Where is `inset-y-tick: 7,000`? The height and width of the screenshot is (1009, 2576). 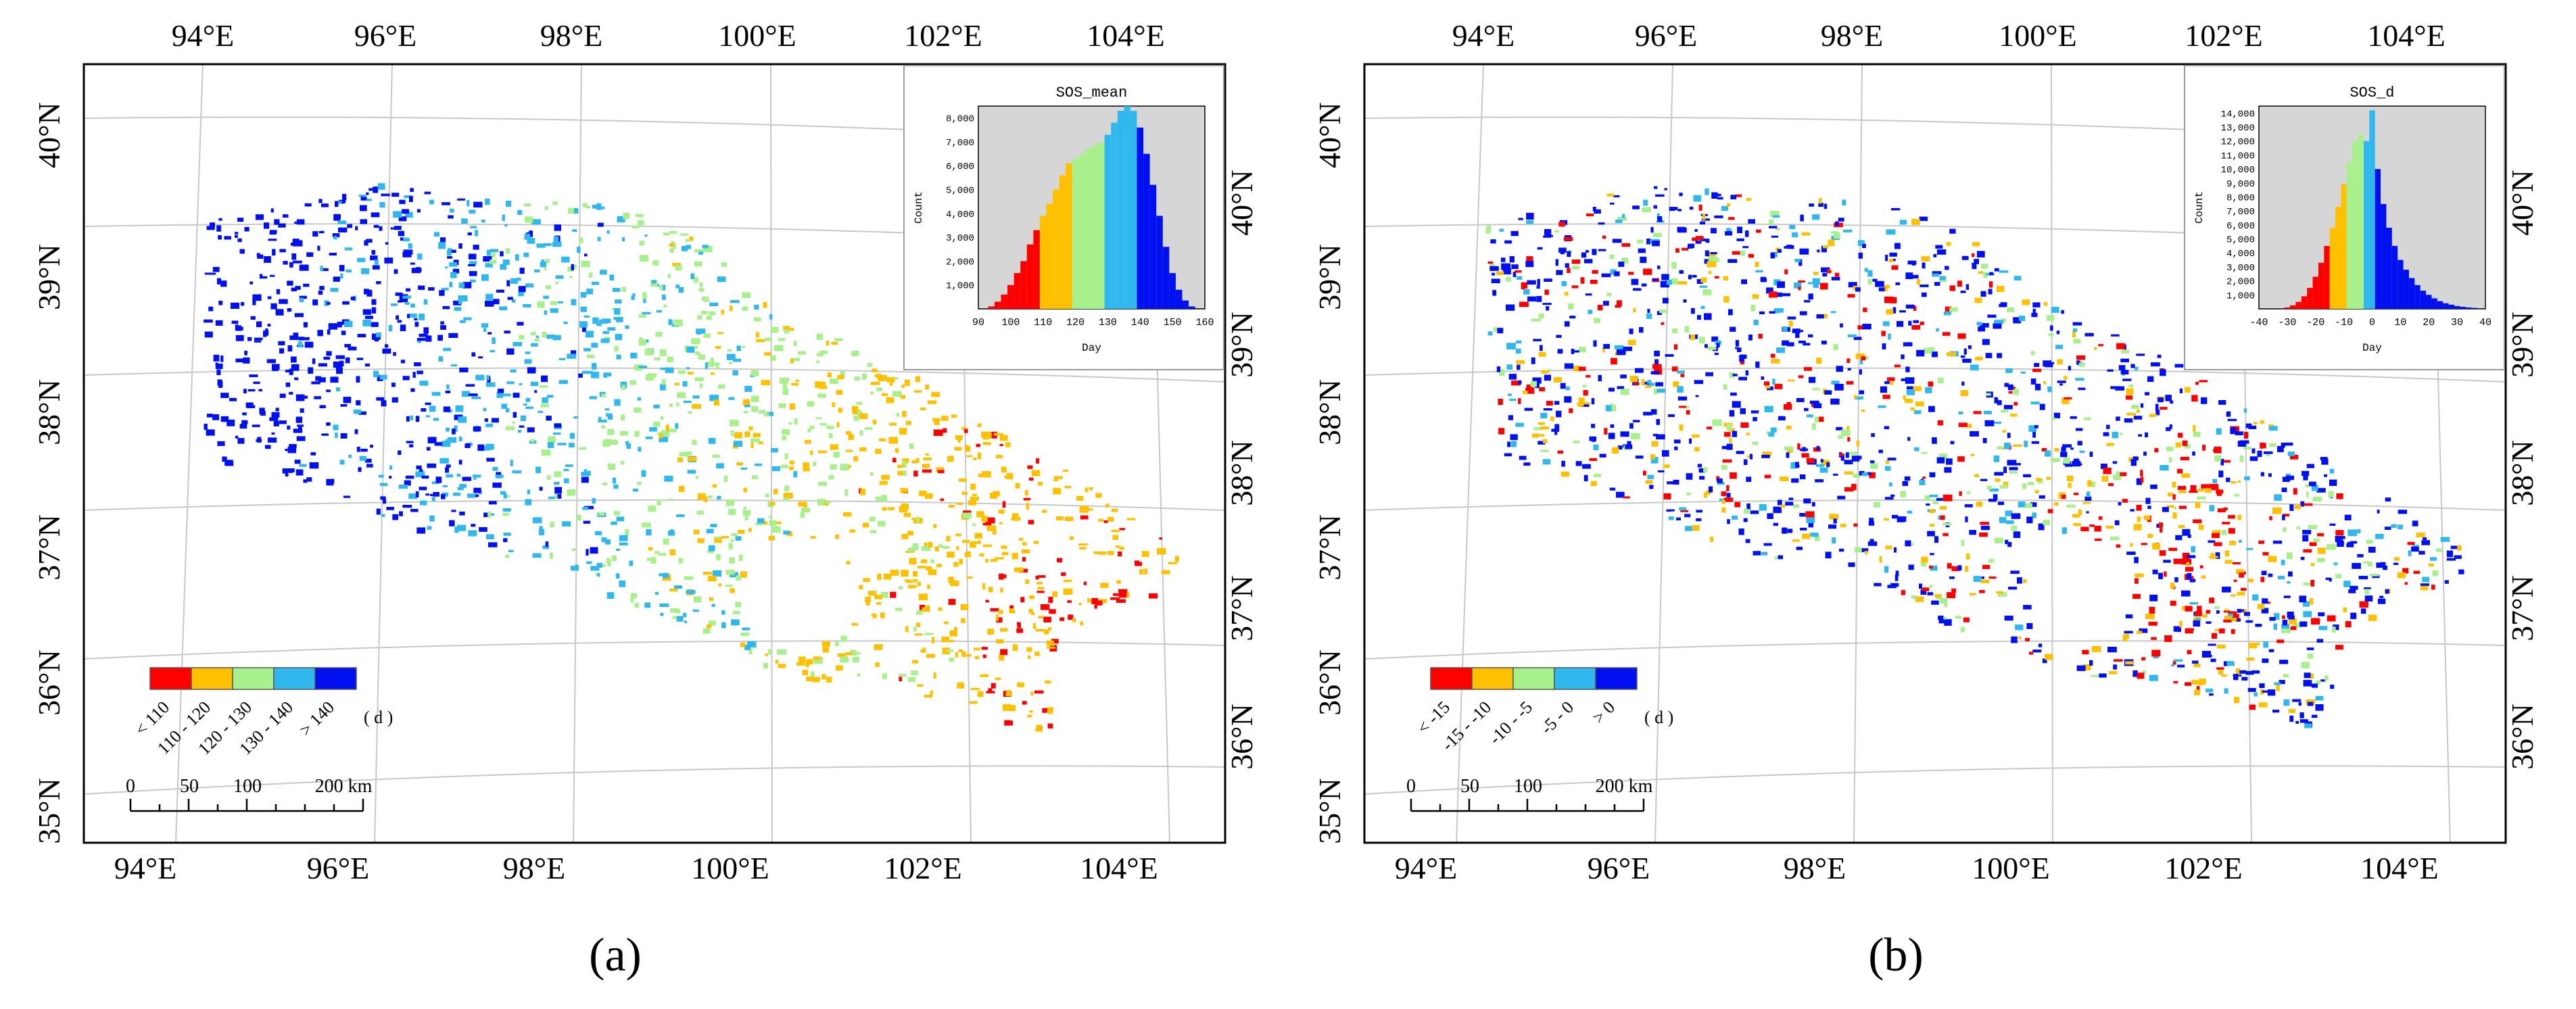
inset-y-tick: 7,000 is located at coordinates (2240, 213).